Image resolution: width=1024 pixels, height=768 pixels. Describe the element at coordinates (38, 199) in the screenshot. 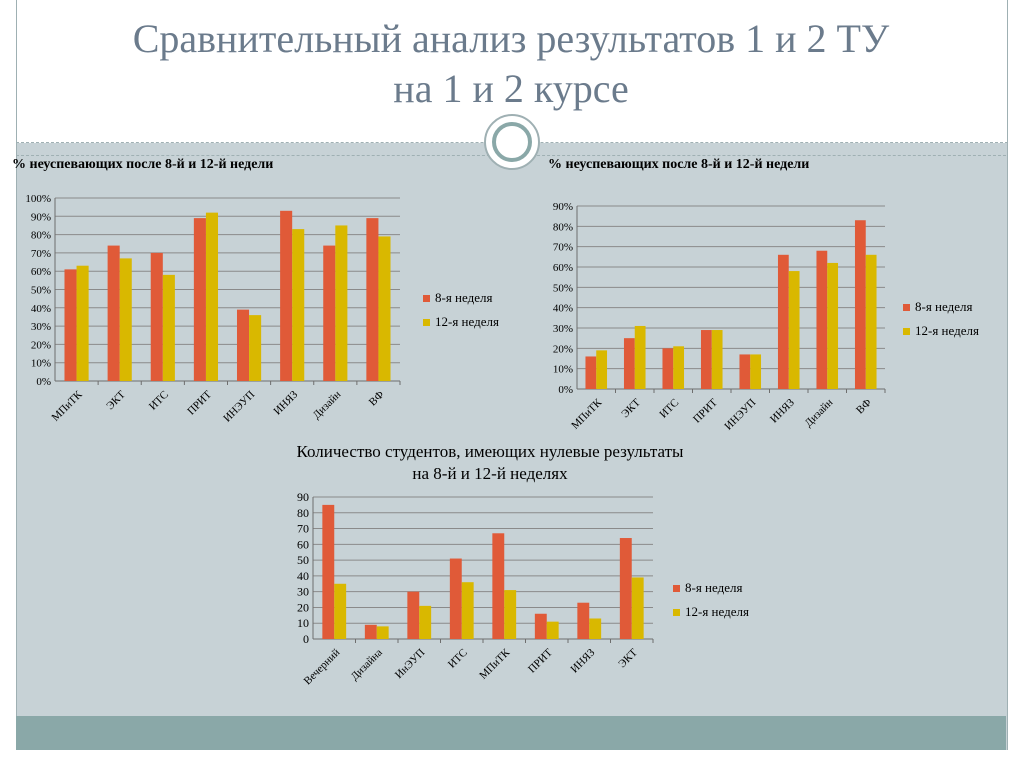

I see `y-tick-label: 100%` at that location.